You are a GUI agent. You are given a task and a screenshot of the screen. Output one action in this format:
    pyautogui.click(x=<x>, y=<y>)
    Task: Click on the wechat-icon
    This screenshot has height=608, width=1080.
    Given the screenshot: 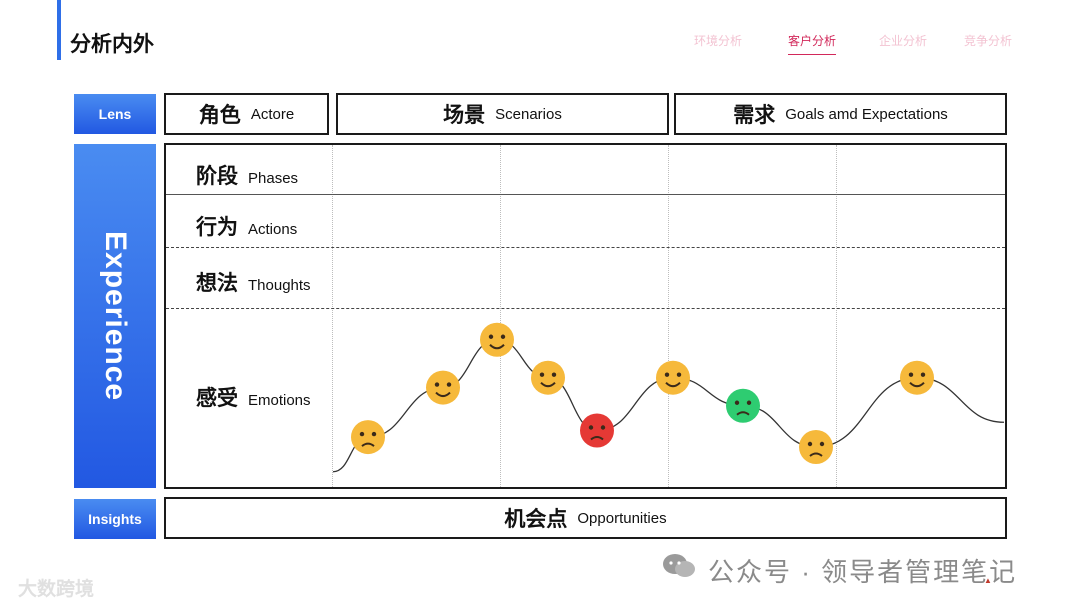 What is the action you would take?
    pyautogui.click(x=679, y=565)
    